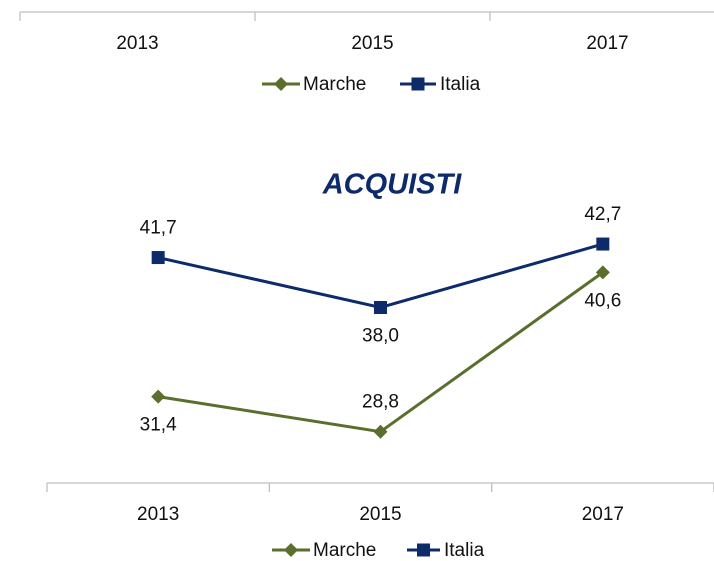 The image size is (714, 561). I want to click on data-label: 28,8, so click(380, 402).